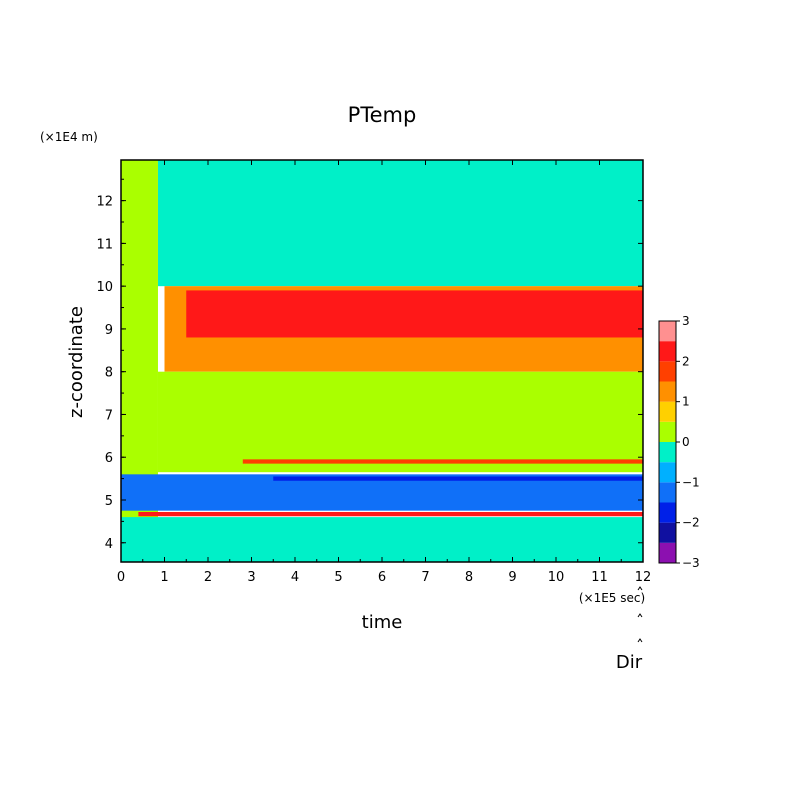  What do you see at coordinates (612, 598) in the screenshot?
I see `x-unit-label: (×1E5 sec)` at bounding box center [612, 598].